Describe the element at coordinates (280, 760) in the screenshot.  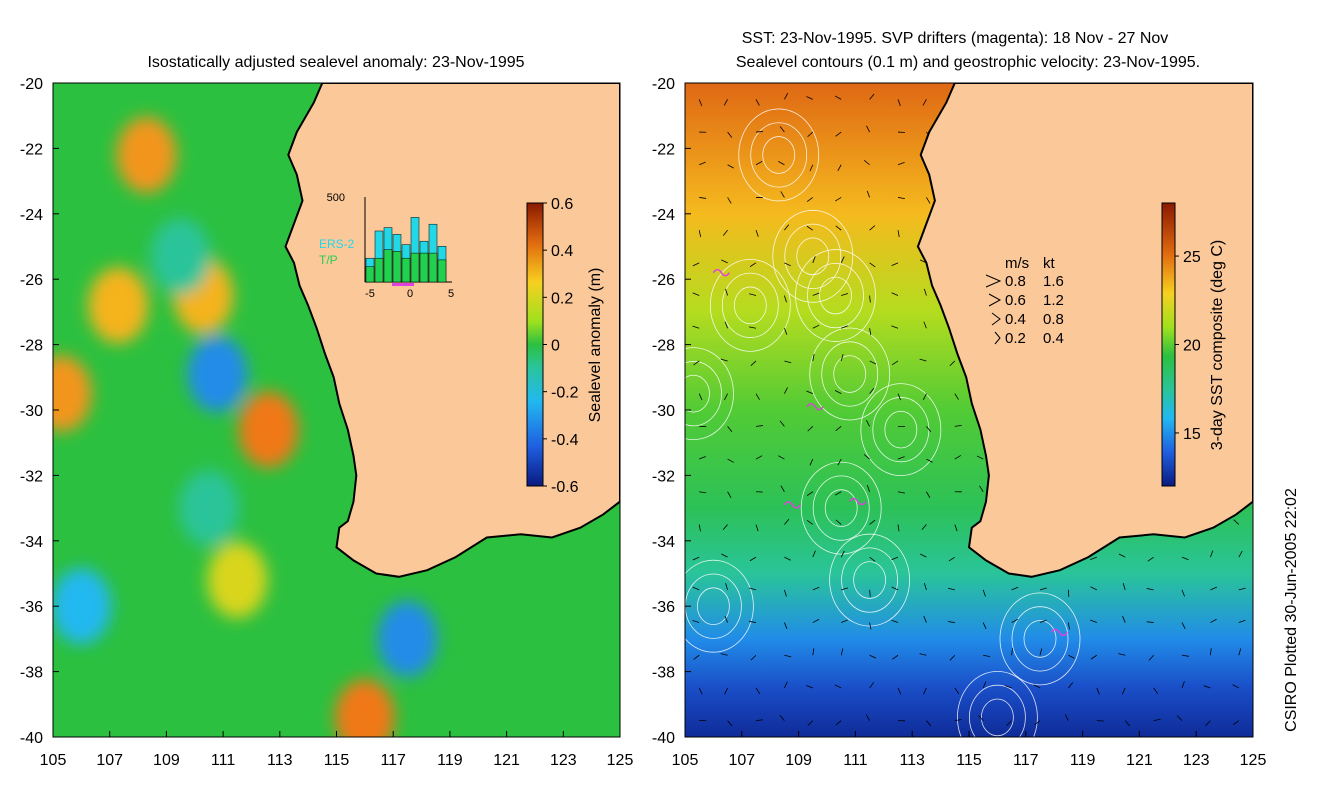
I see `left-xtick-label: 113` at that location.